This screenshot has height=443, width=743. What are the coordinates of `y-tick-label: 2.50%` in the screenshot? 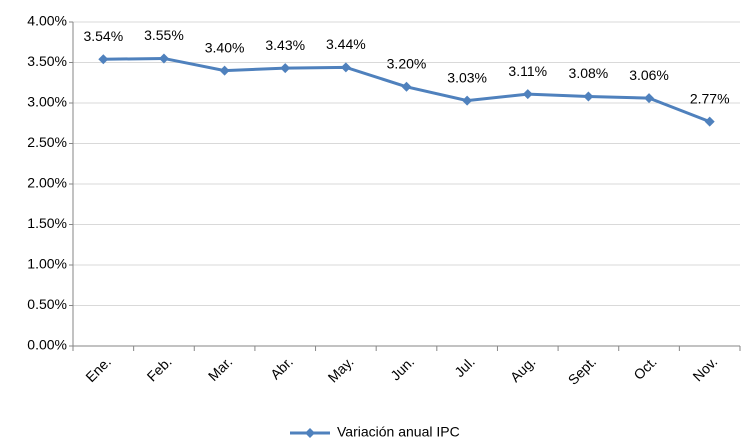 It's located at (47, 142).